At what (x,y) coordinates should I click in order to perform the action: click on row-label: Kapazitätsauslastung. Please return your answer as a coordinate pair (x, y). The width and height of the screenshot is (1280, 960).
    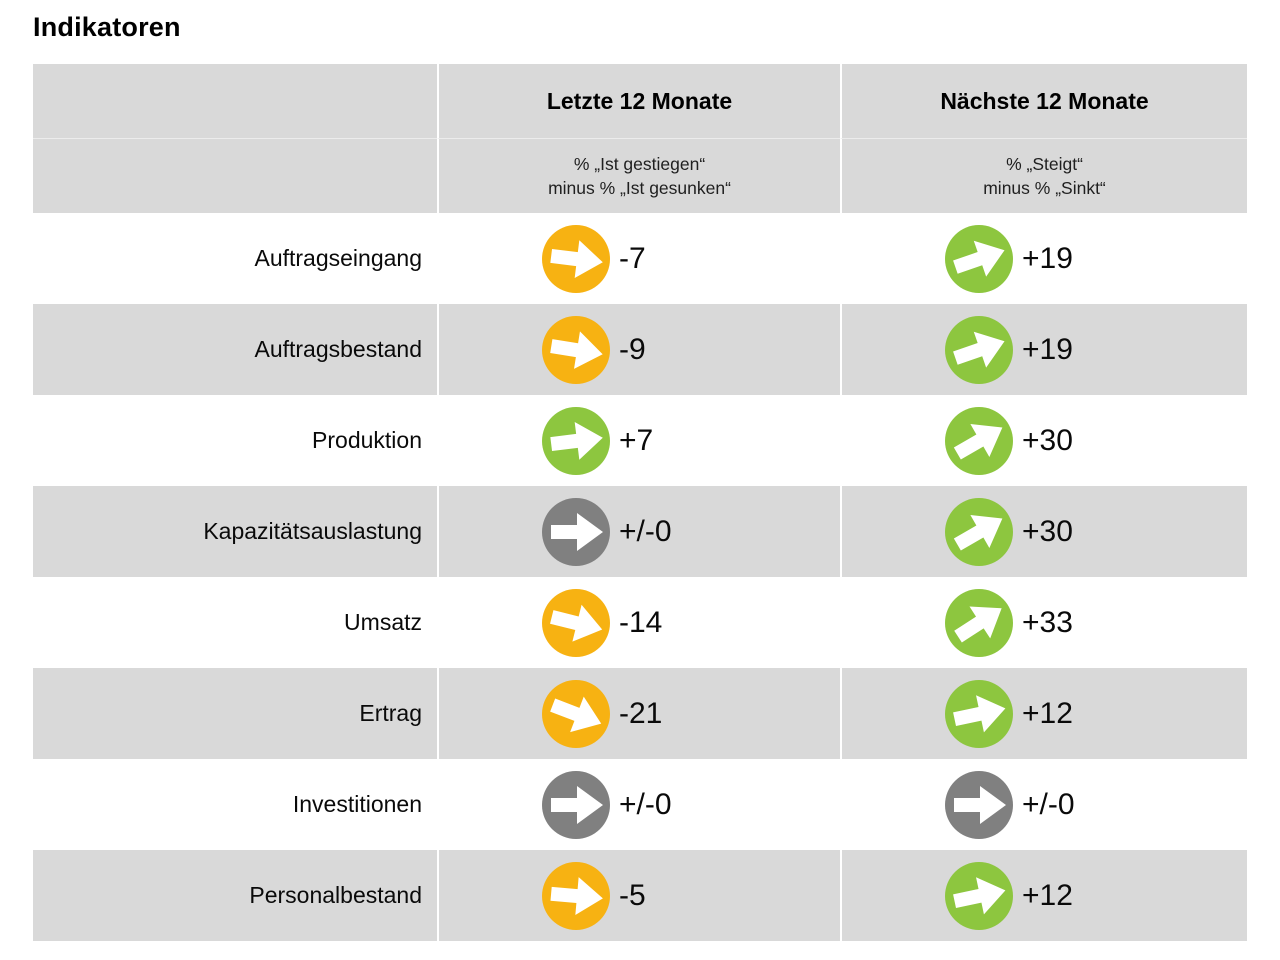
    Looking at the image, I should click on (235, 531).